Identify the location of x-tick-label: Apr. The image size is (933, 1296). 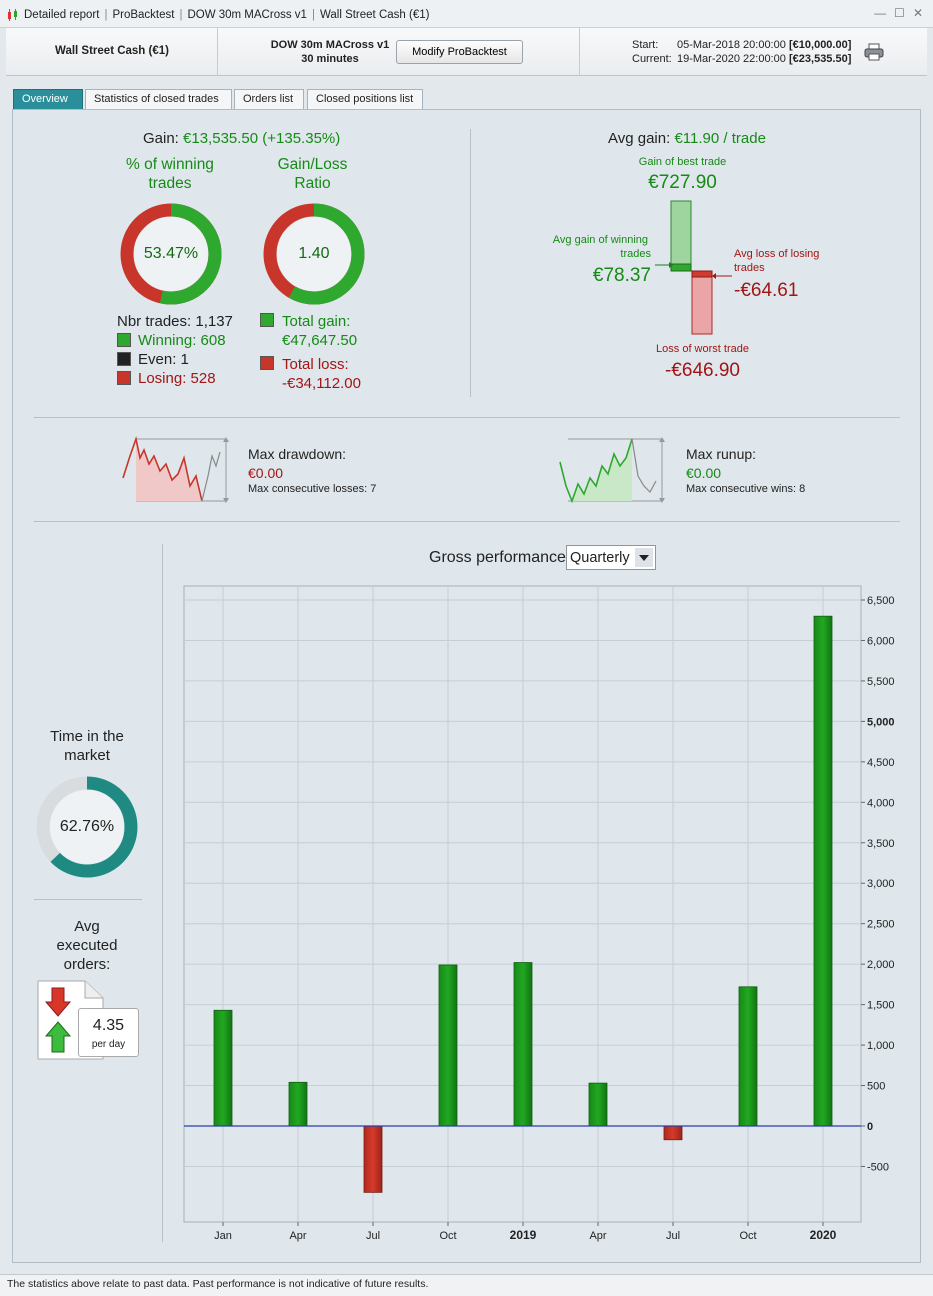
(297, 1236).